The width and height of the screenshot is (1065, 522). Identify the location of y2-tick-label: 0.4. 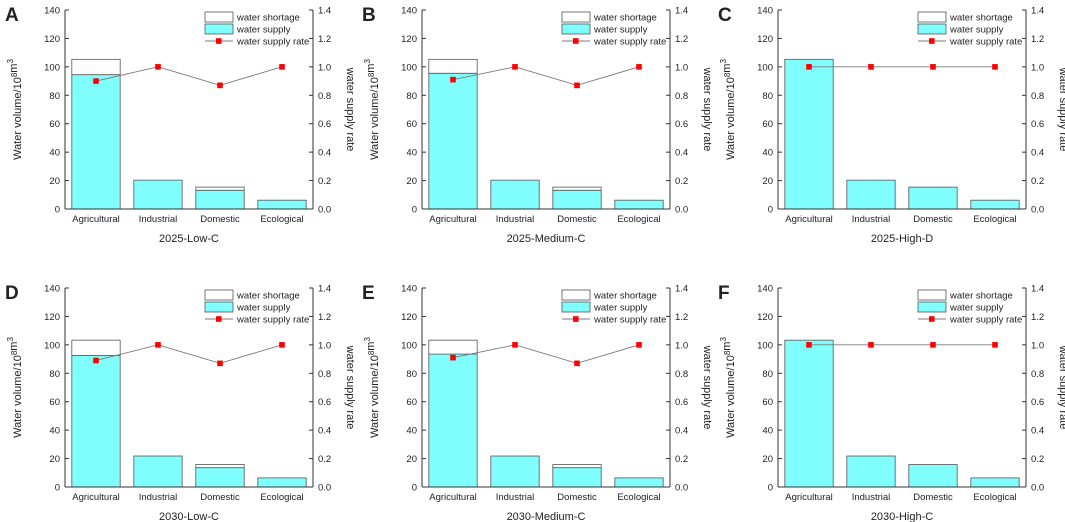
(681, 153).